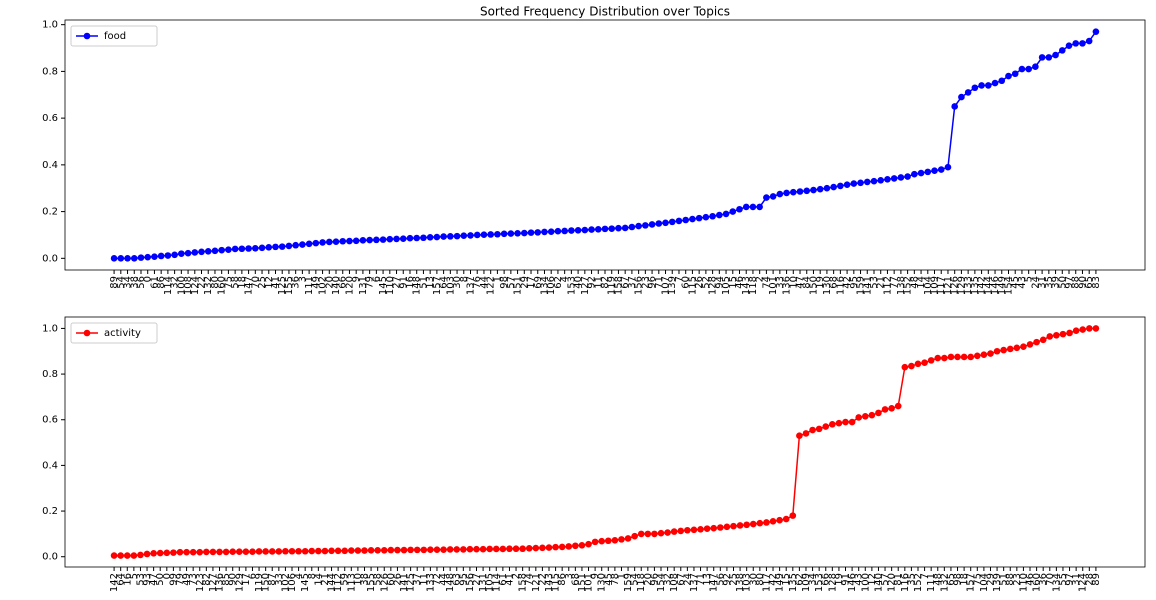 This screenshot has height=600, width=1156. I want to click on x-tick-label: 10, so click(793, 282).